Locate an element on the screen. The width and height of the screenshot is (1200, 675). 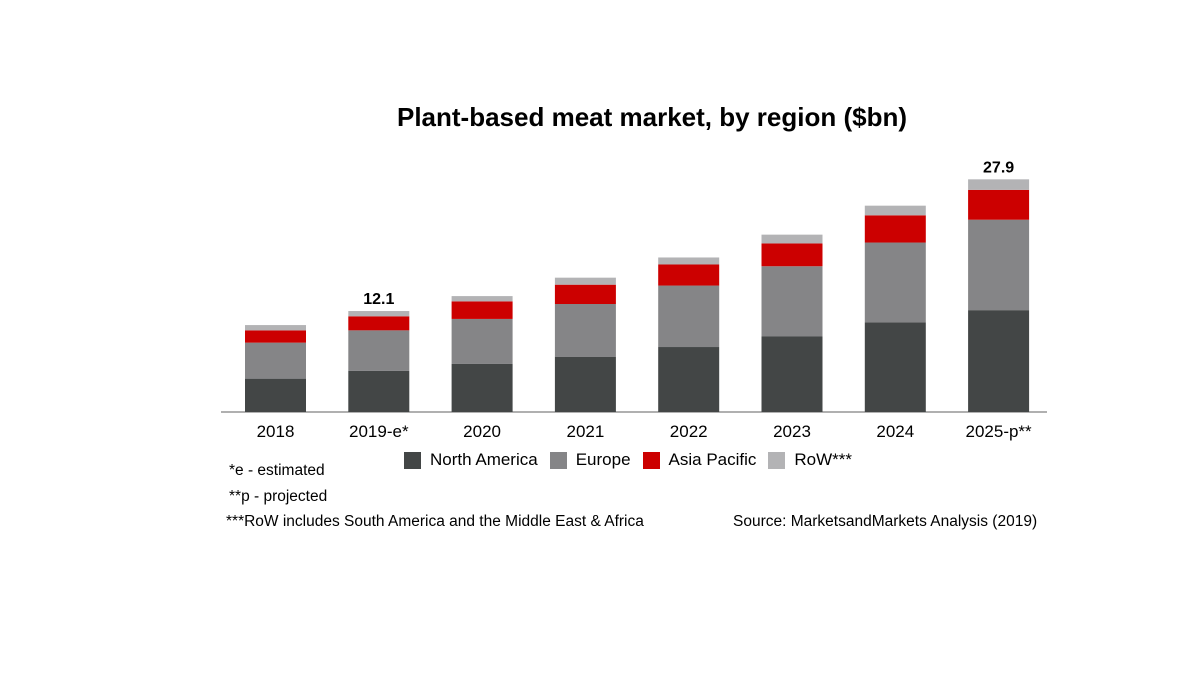
chart-legend: North America Europe Asia Pacific RoW*** is located at coordinates (634, 460).